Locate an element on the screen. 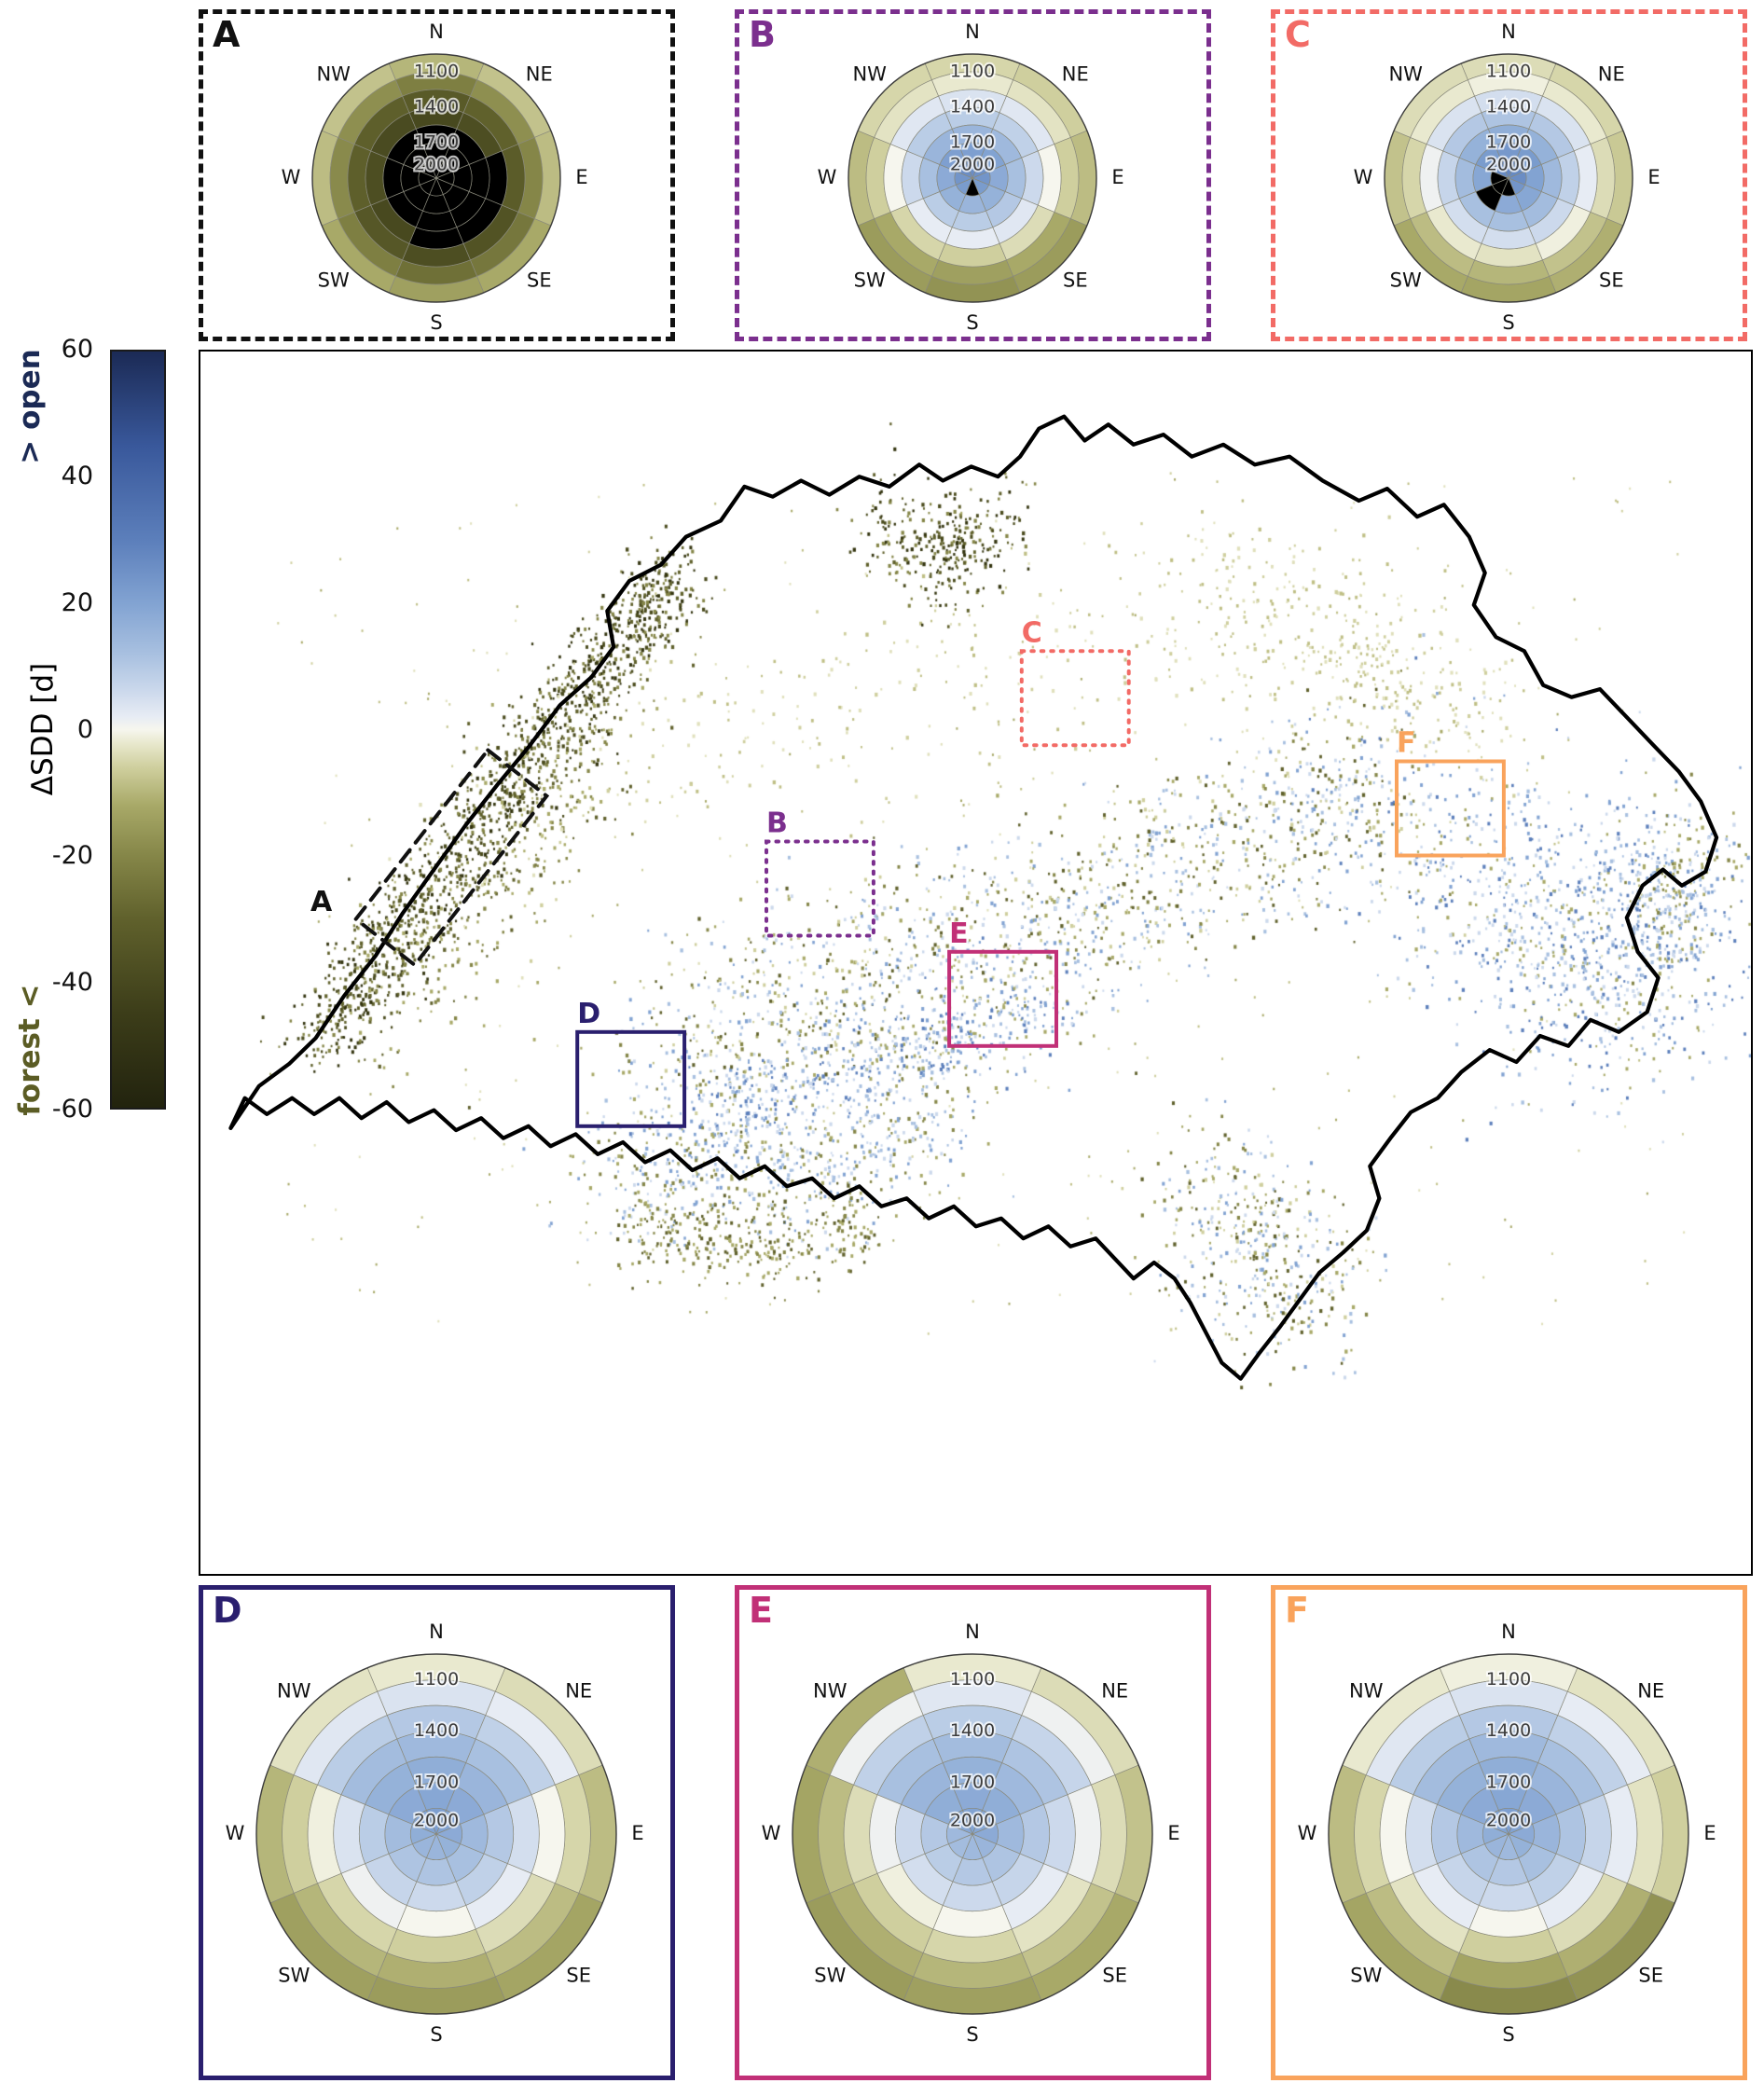  map-region-box-e is located at coordinates (1002, 998).